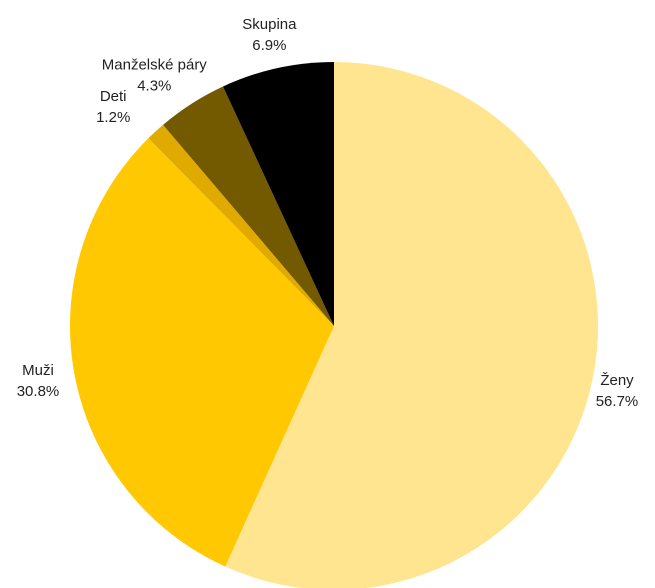  I want to click on pie-label-name: Deti, so click(113, 96).